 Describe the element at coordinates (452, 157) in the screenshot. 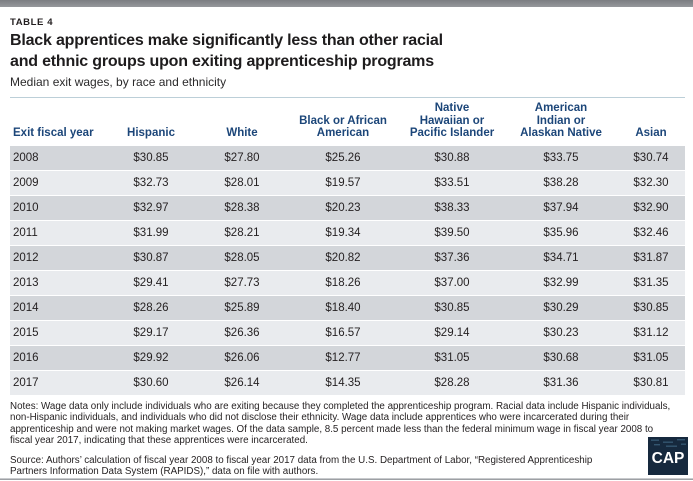

I see `wage-cell: $30.88` at that location.